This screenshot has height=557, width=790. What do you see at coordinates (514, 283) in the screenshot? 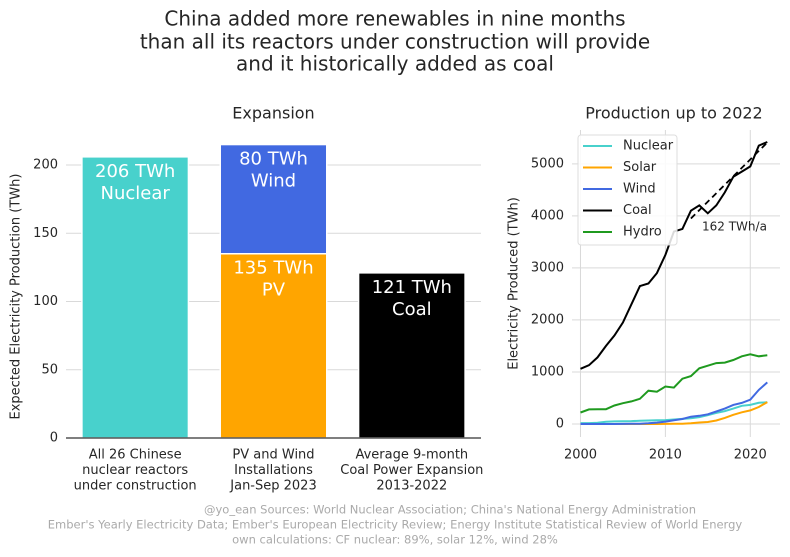
I see `y-axis-label: Electricity Produced (TWh)` at bounding box center [514, 283].